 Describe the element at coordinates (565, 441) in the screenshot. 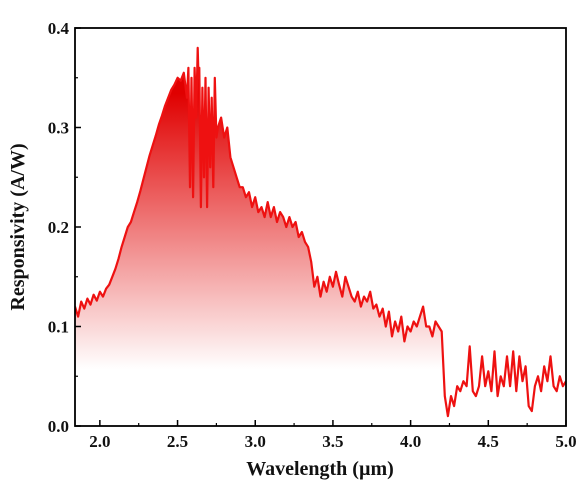

I see `x-tick-label: 5.0` at that location.